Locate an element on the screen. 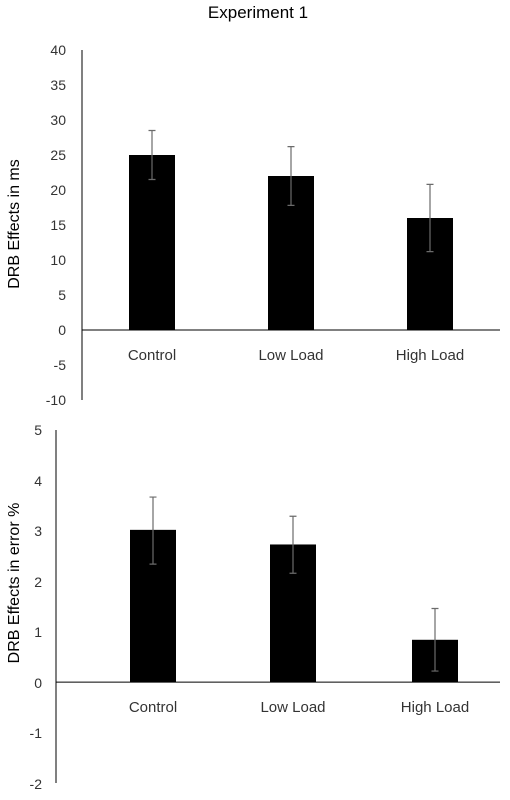  y-axis-label: DRB Effects in error % is located at coordinates (14, 583).